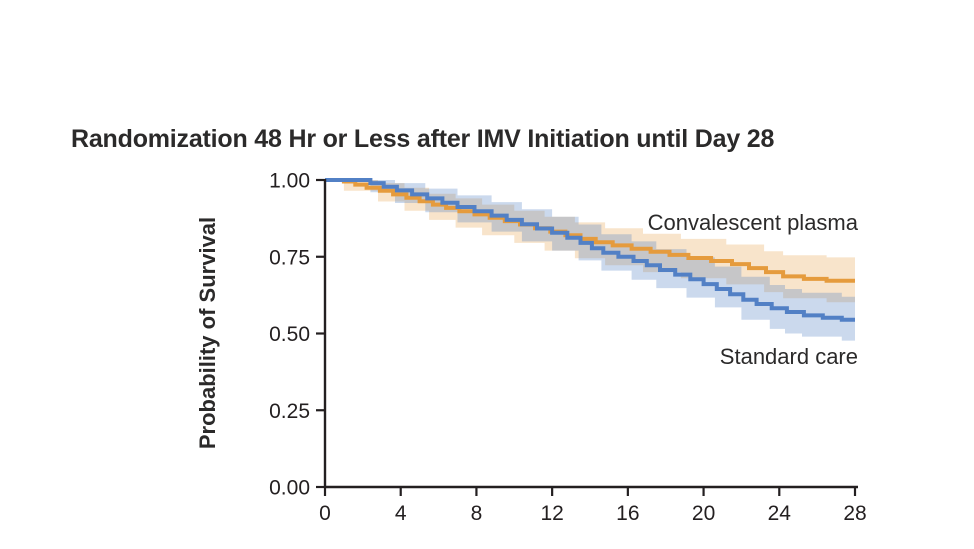 The image size is (974, 549). What do you see at coordinates (325, 513) in the screenshot?
I see `x-tick-label: 0` at bounding box center [325, 513].